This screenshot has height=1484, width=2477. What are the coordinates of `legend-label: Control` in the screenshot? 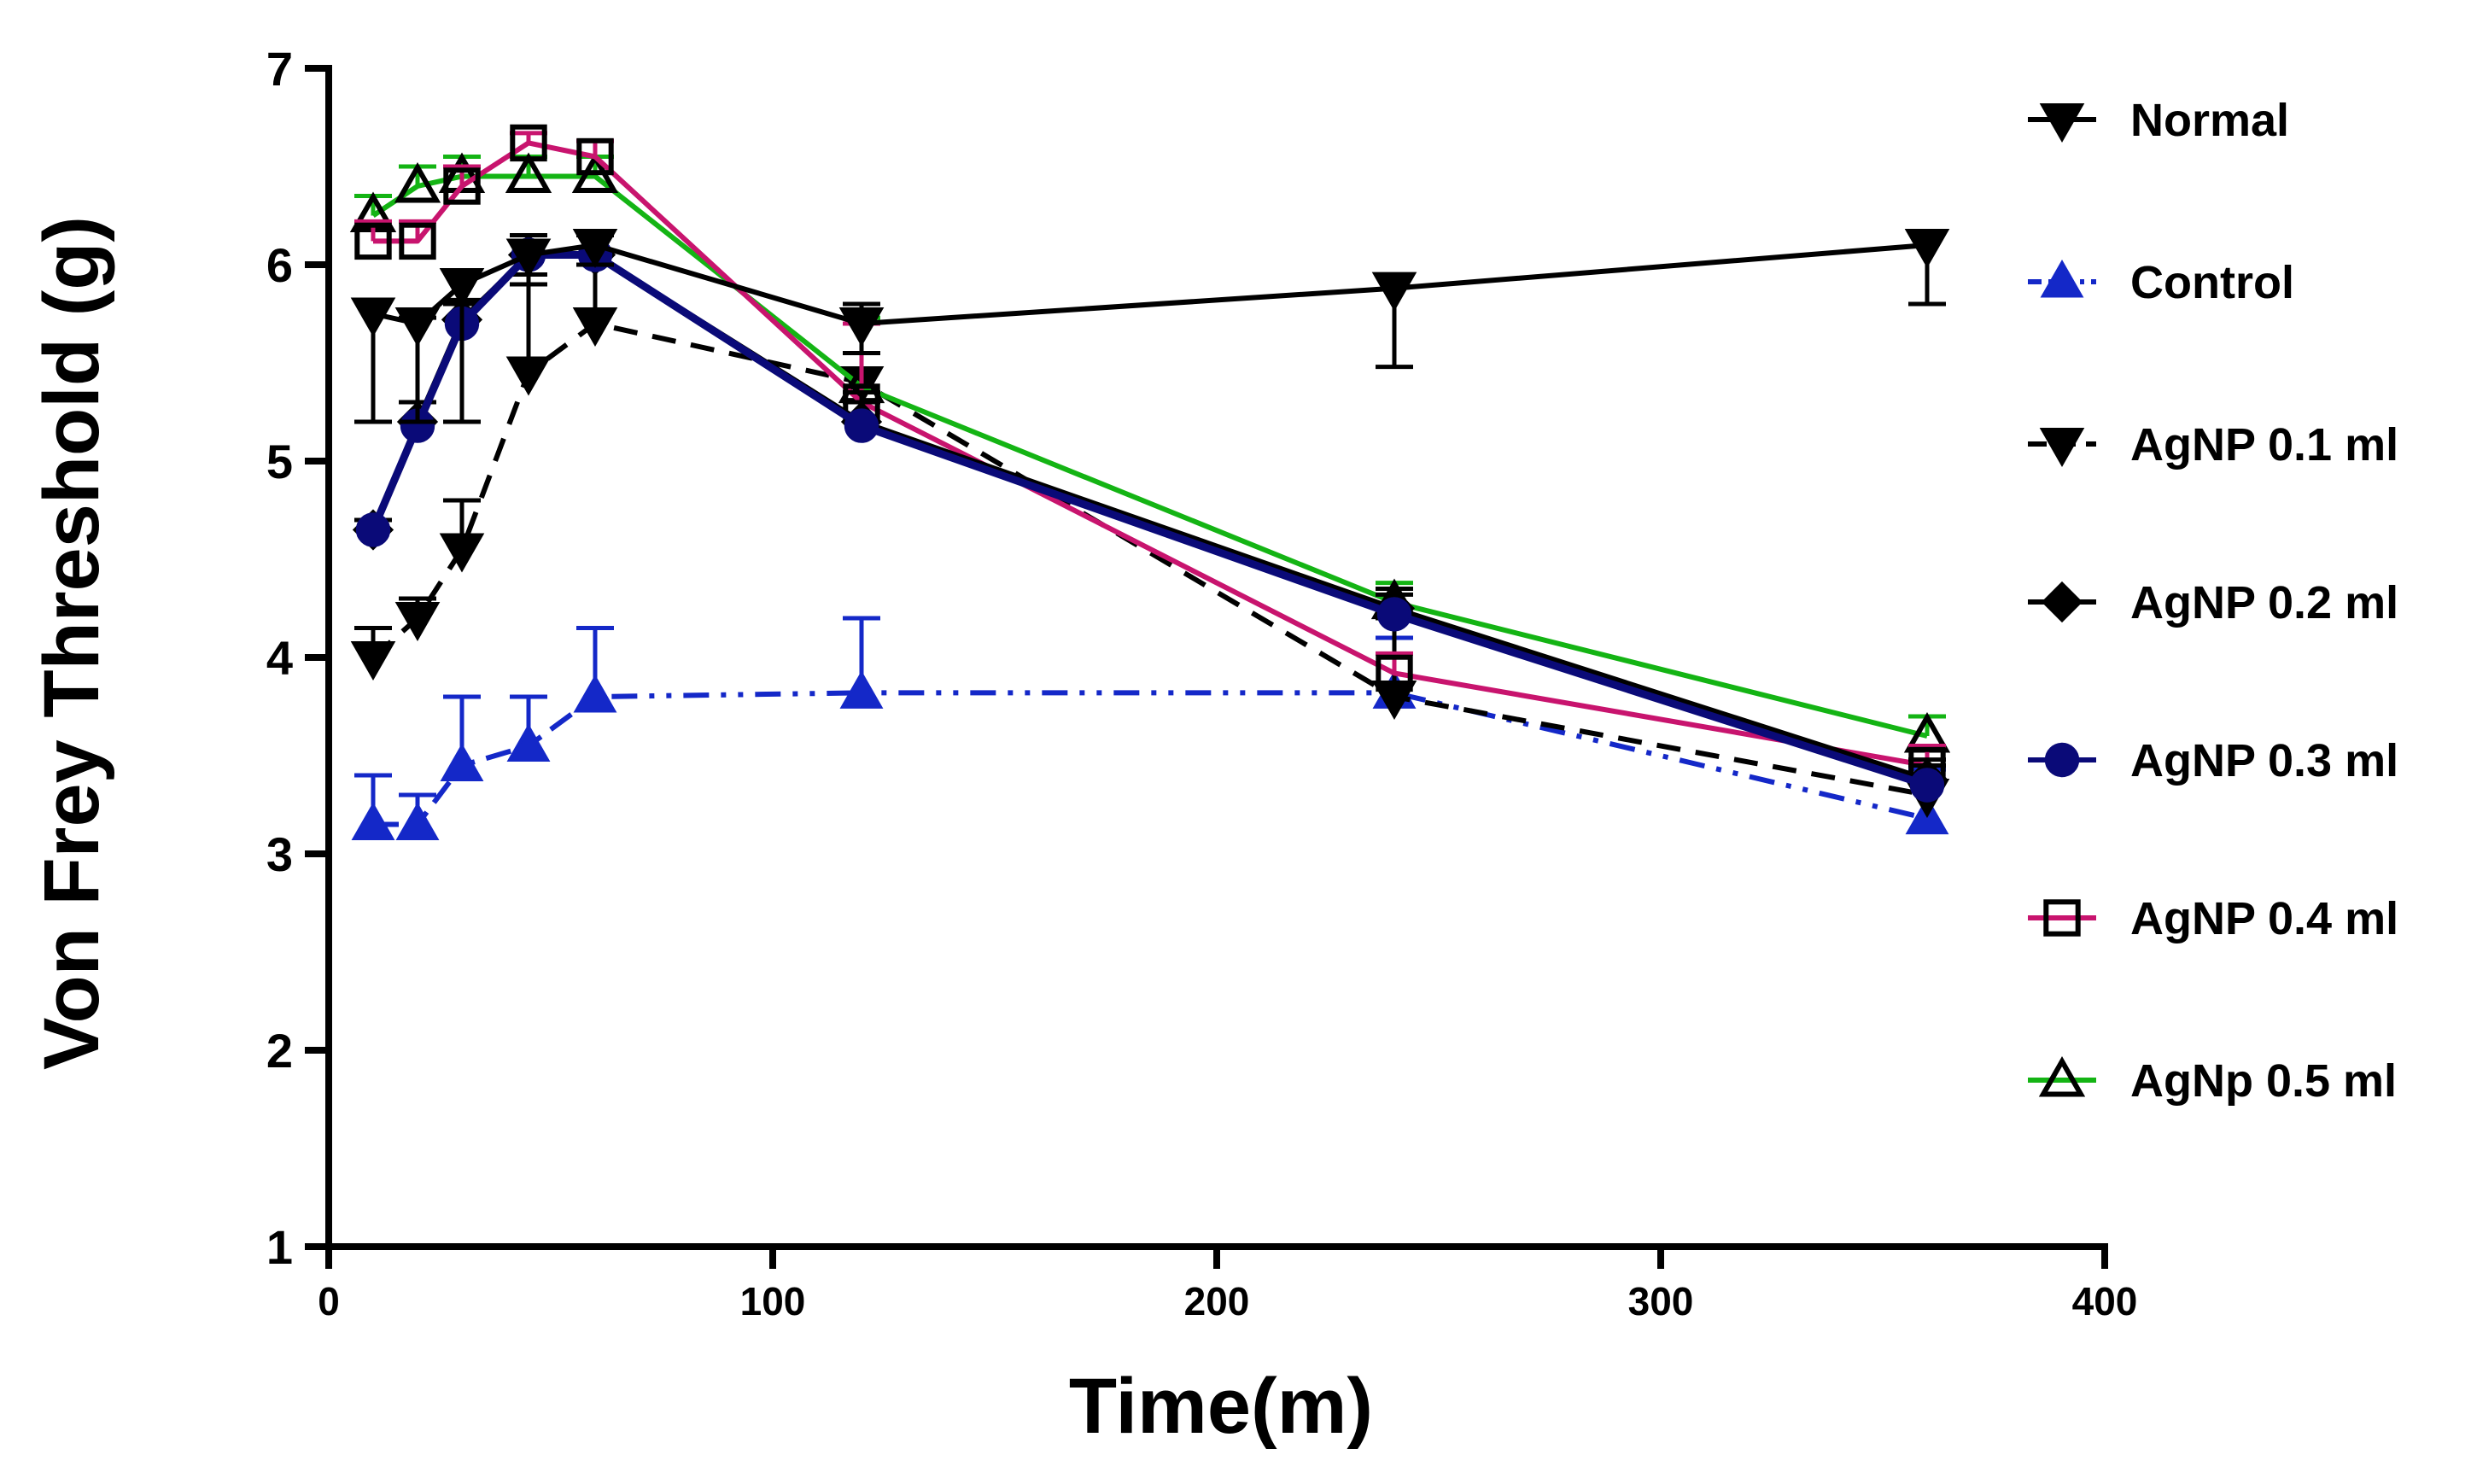 It's located at (2212, 282).